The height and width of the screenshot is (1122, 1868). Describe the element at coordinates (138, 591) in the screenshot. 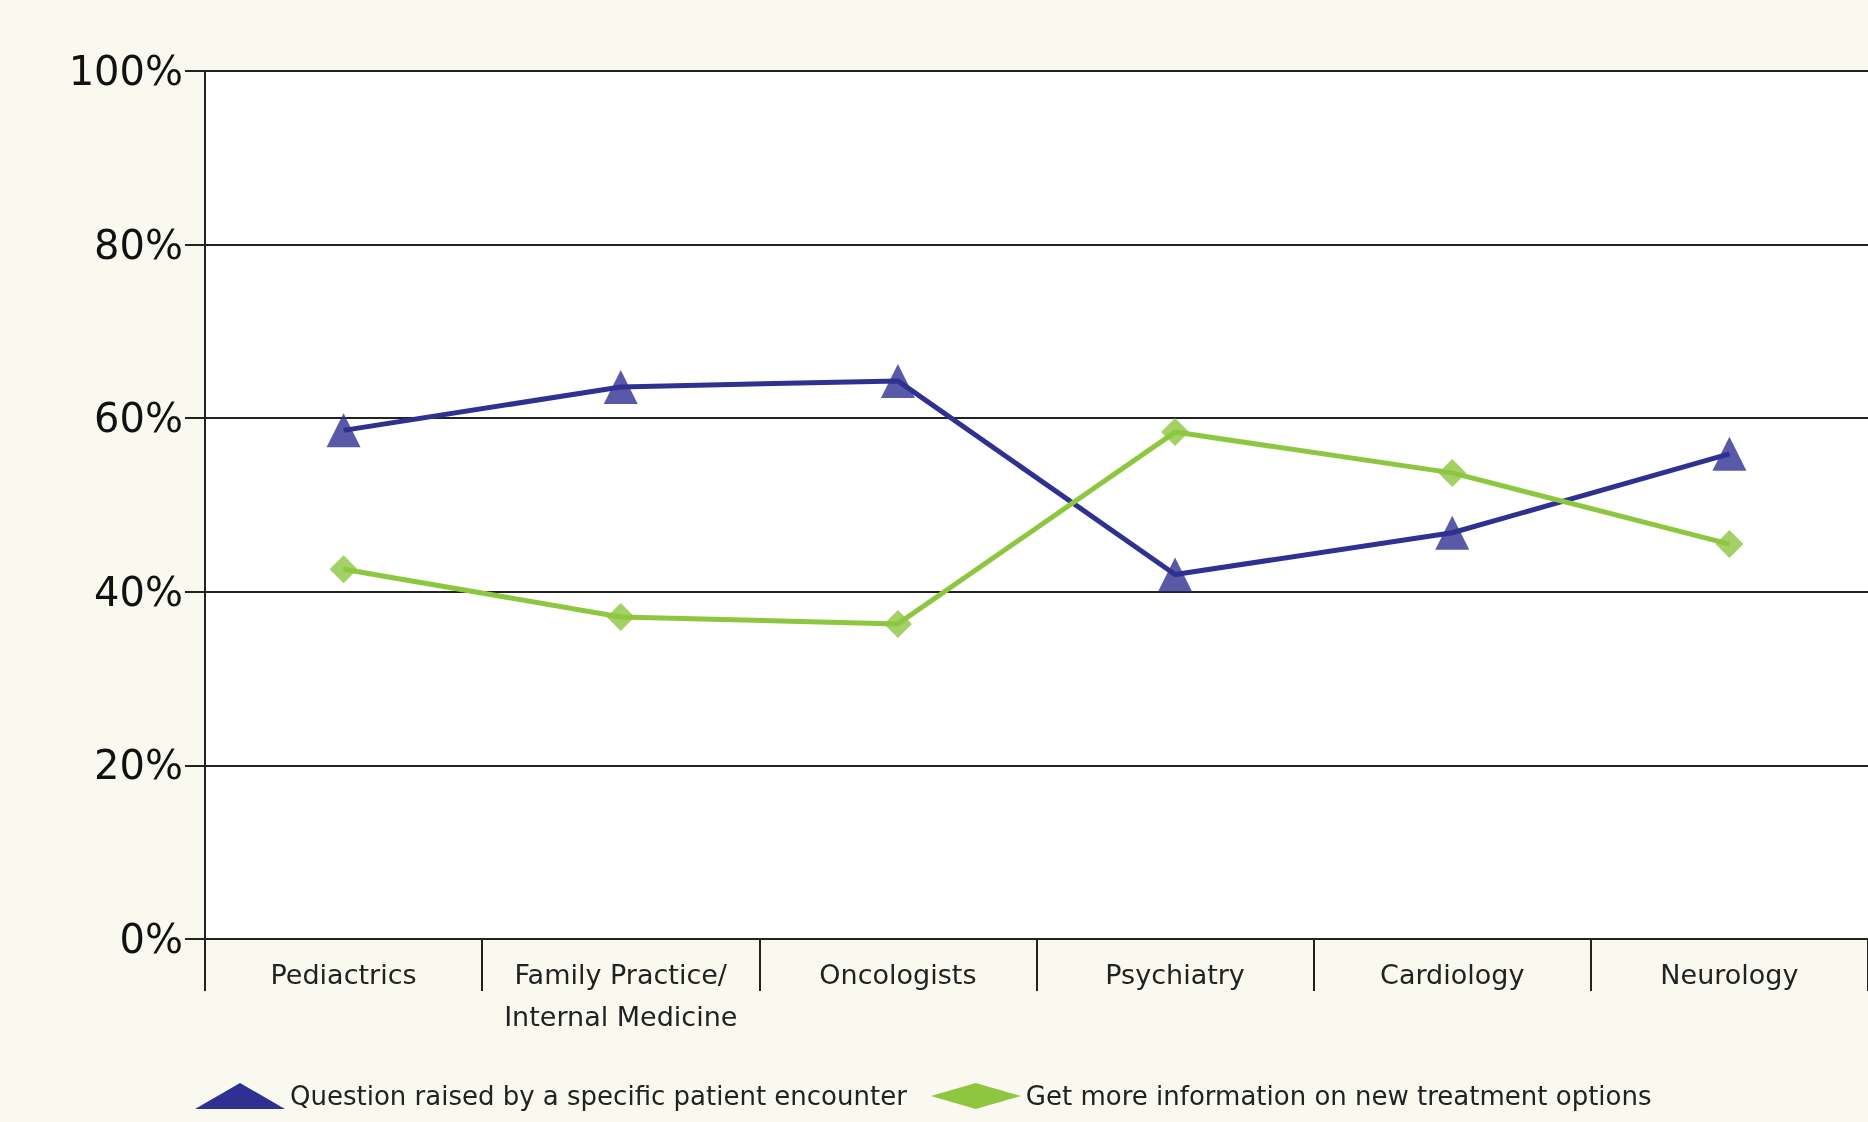

I see `y-tick-label: 40%` at that location.